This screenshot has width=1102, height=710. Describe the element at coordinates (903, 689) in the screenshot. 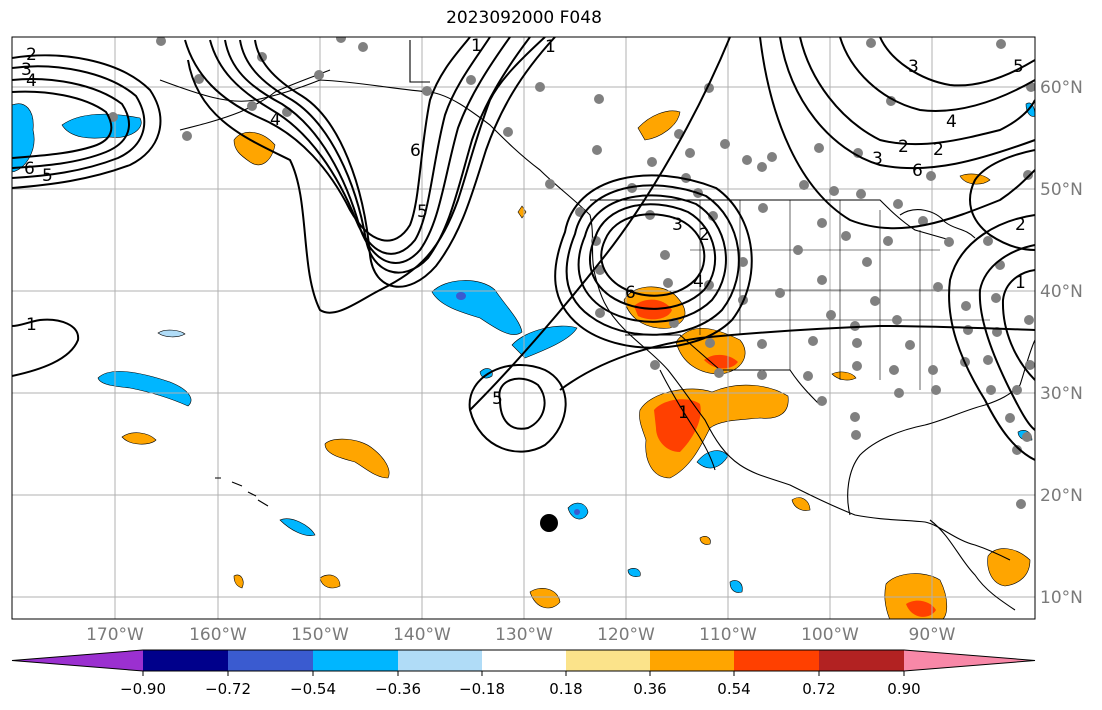

I see `colorbar-tick-label: 0.90` at that location.